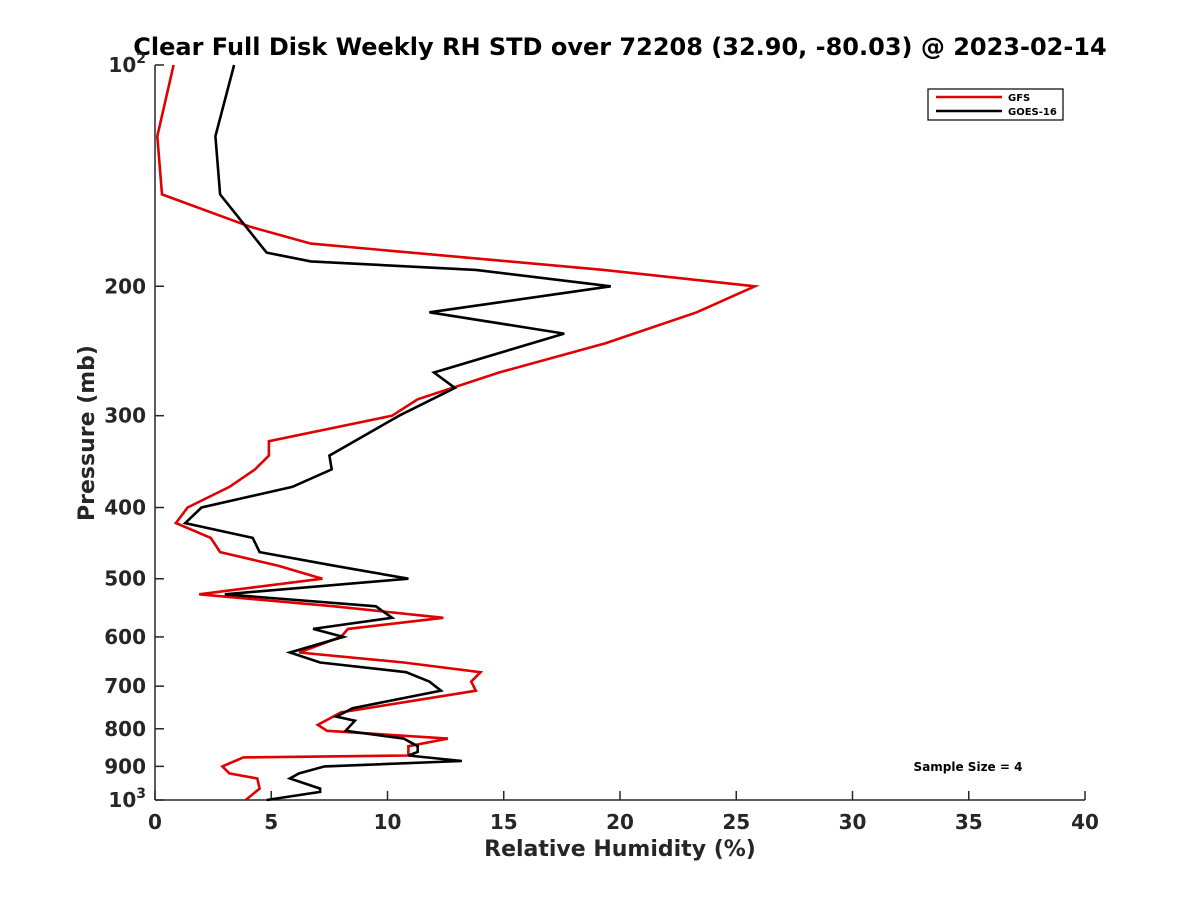 This screenshot has width=1200, height=904. Describe the element at coordinates (853, 822) in the screenshot. I see `x-tick-label: 30` at that location.